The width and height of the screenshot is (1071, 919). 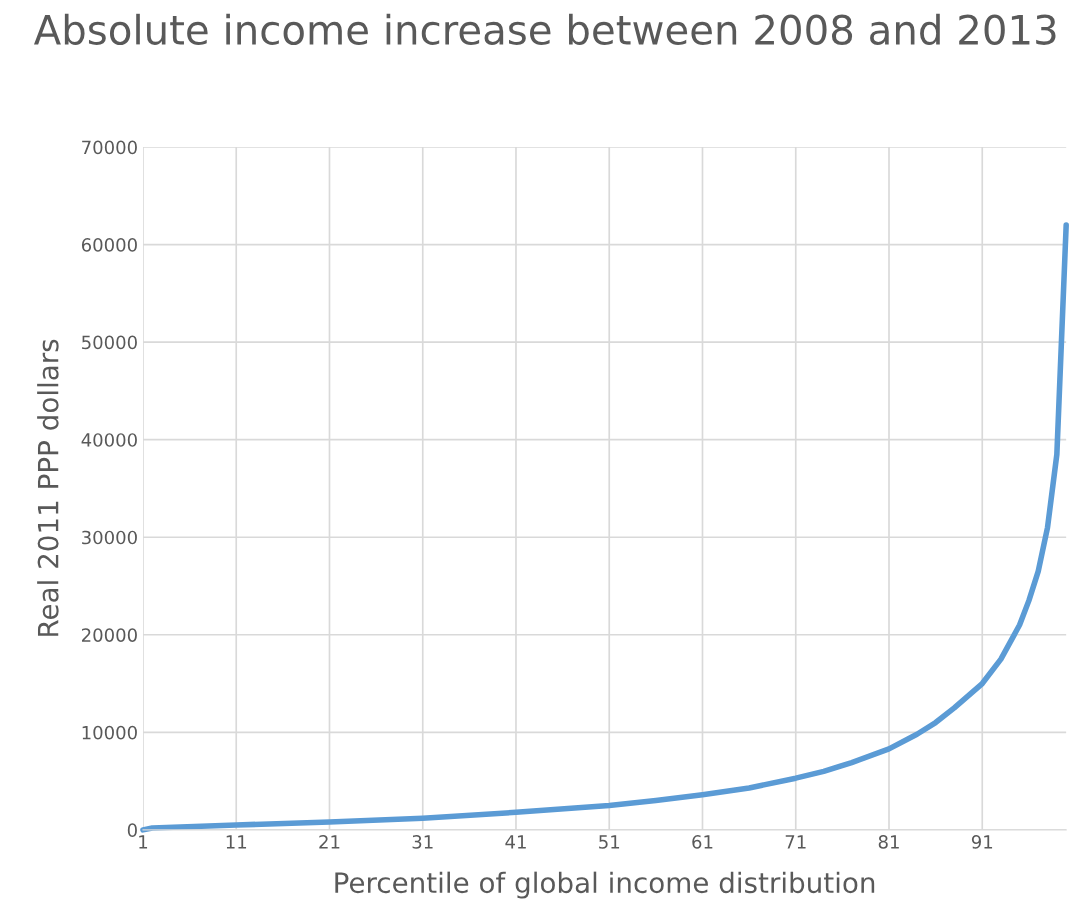 What do you see at coordinates (329, 842) in the screenshot?
I see `x-tick-label: 21` at bounding box center [329, 842].